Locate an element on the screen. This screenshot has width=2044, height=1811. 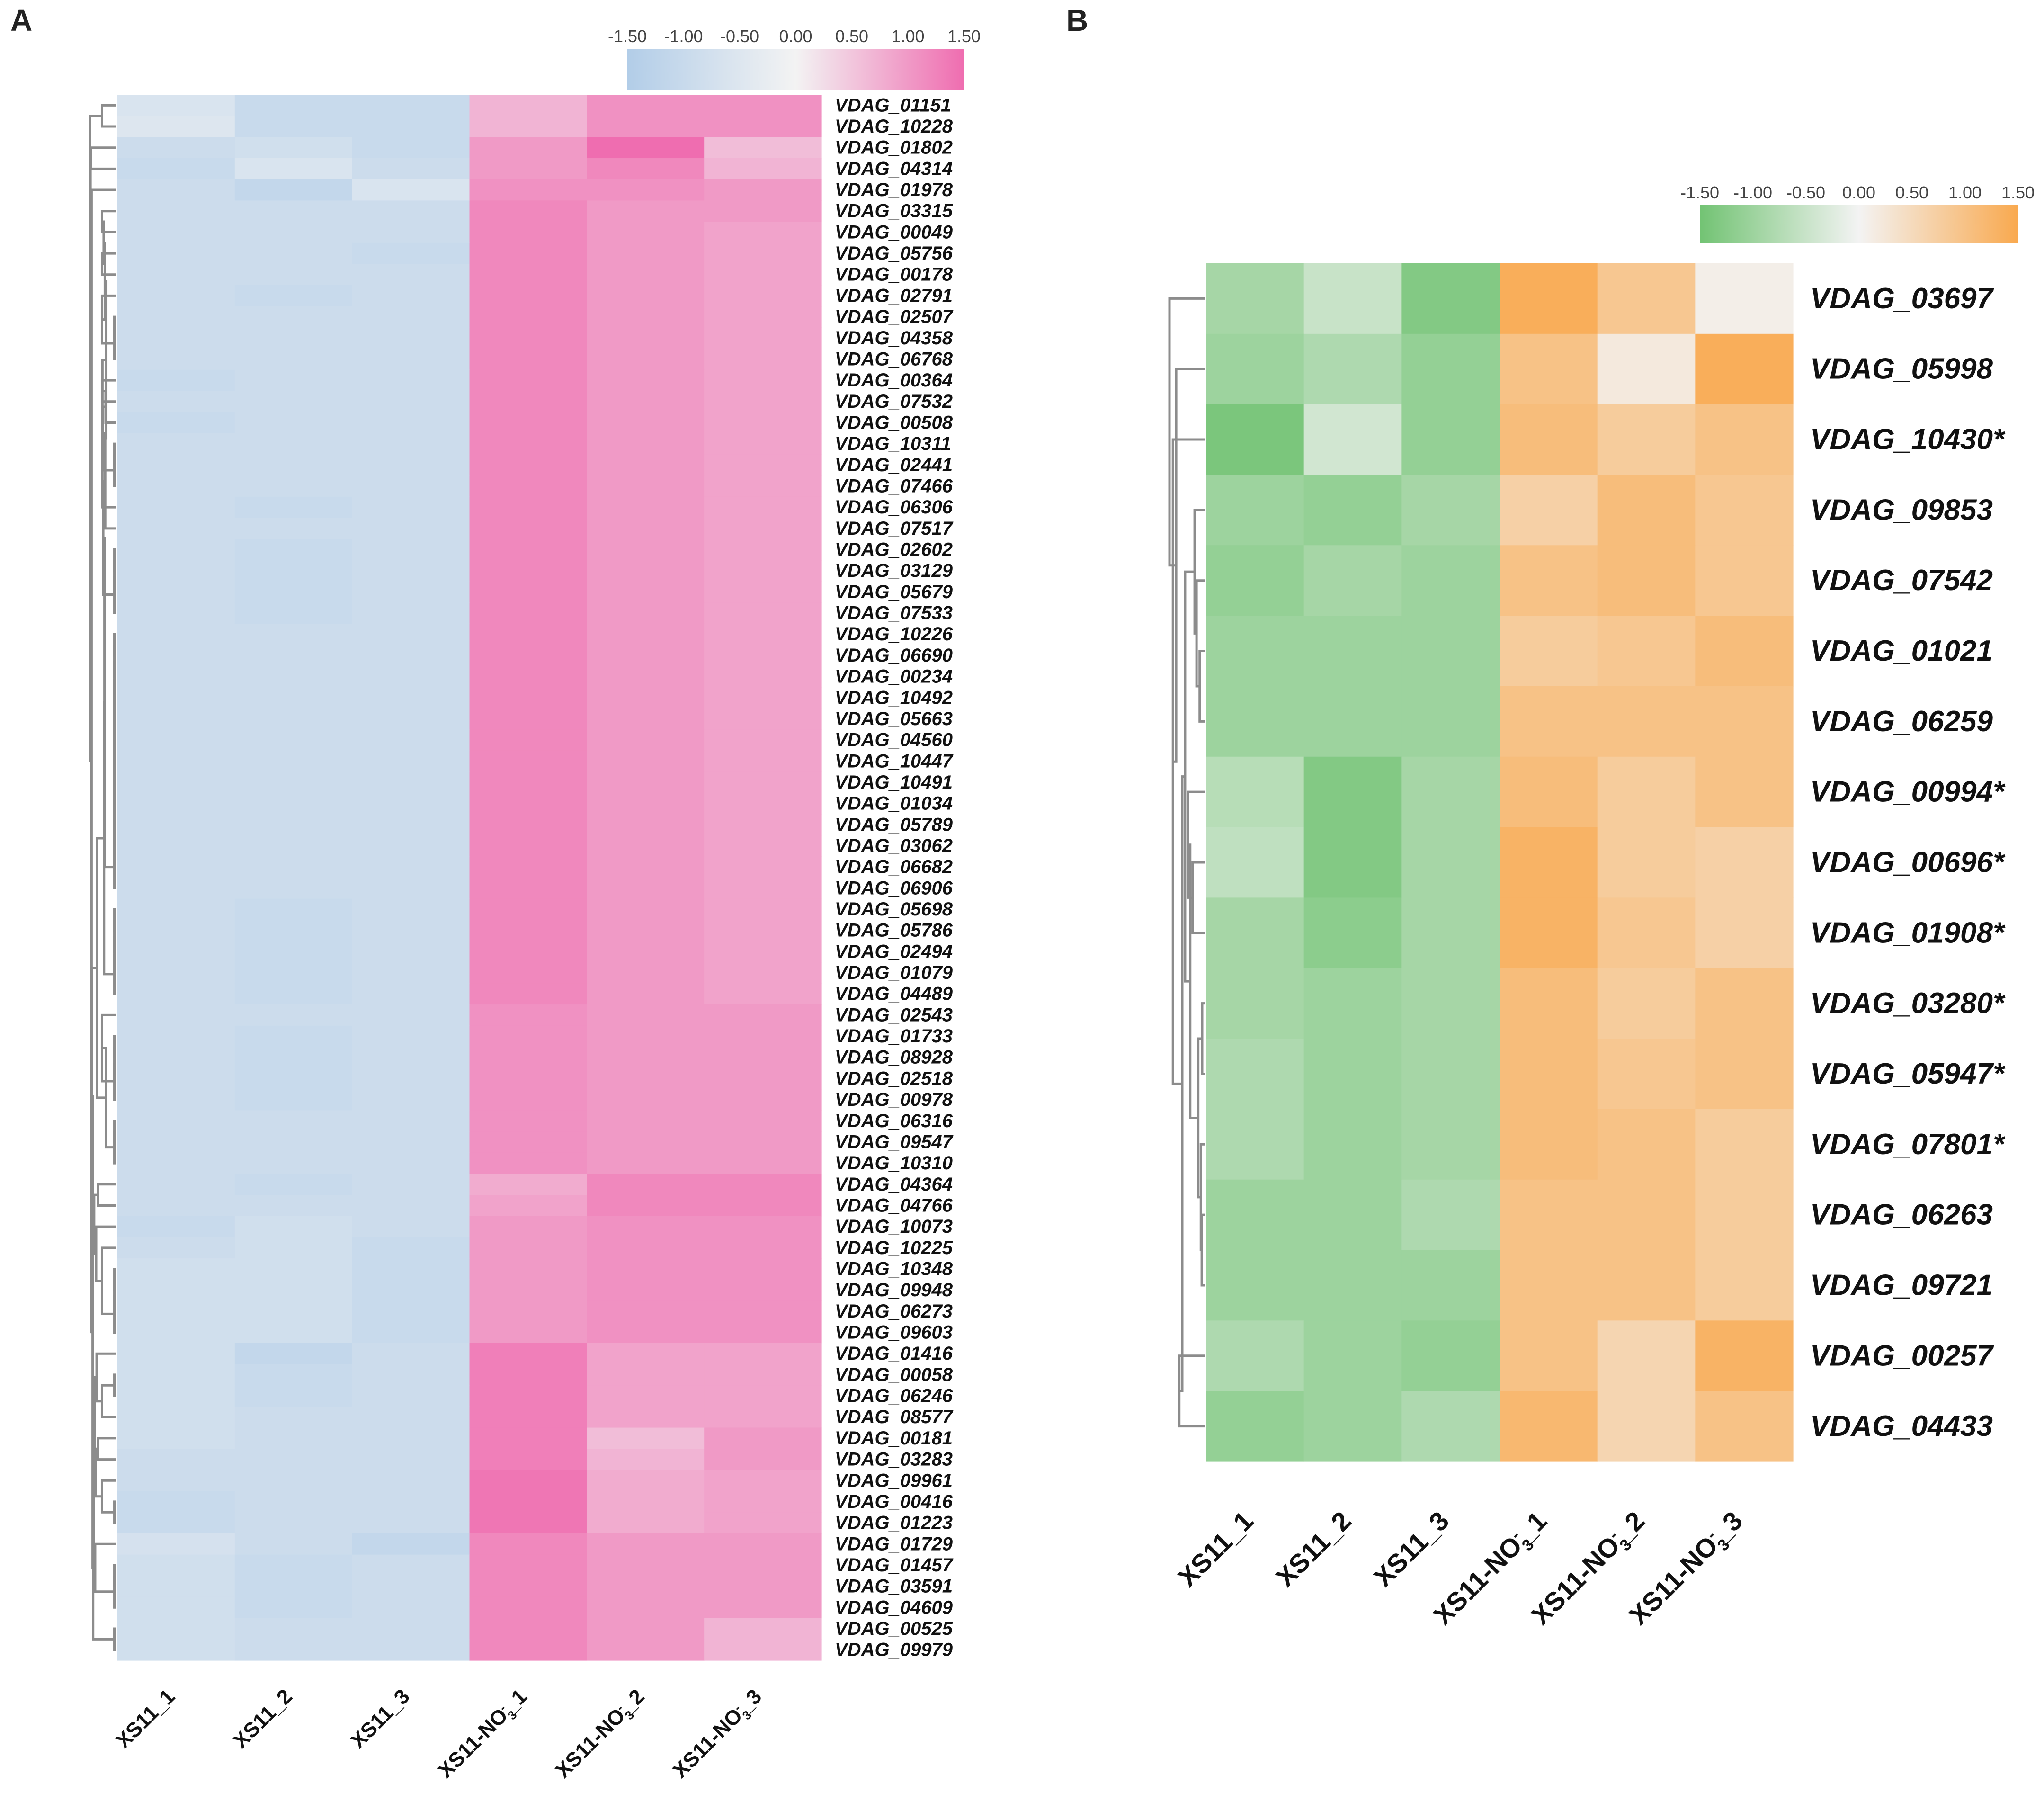
row-label: VDAG_05789 is located at coordinates (894, 824).